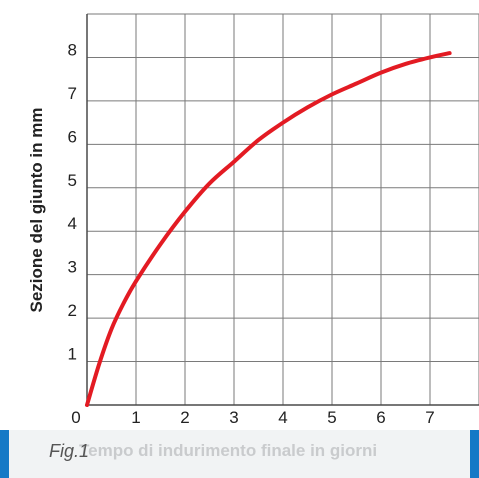  What do you see at coordinates (380, 417) in the screenshot?
I see `x-tick-label: 6` at bounding box center [380, 417].